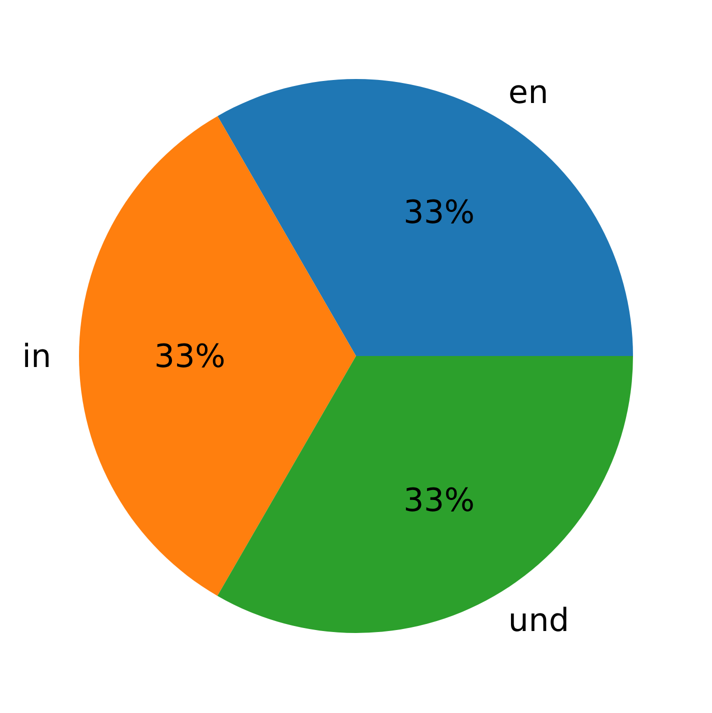 This screenshot has width=712, height=713. Describe the element at coordinates (539, 619) in the screenshot. I see `slice-label: und` at that location.